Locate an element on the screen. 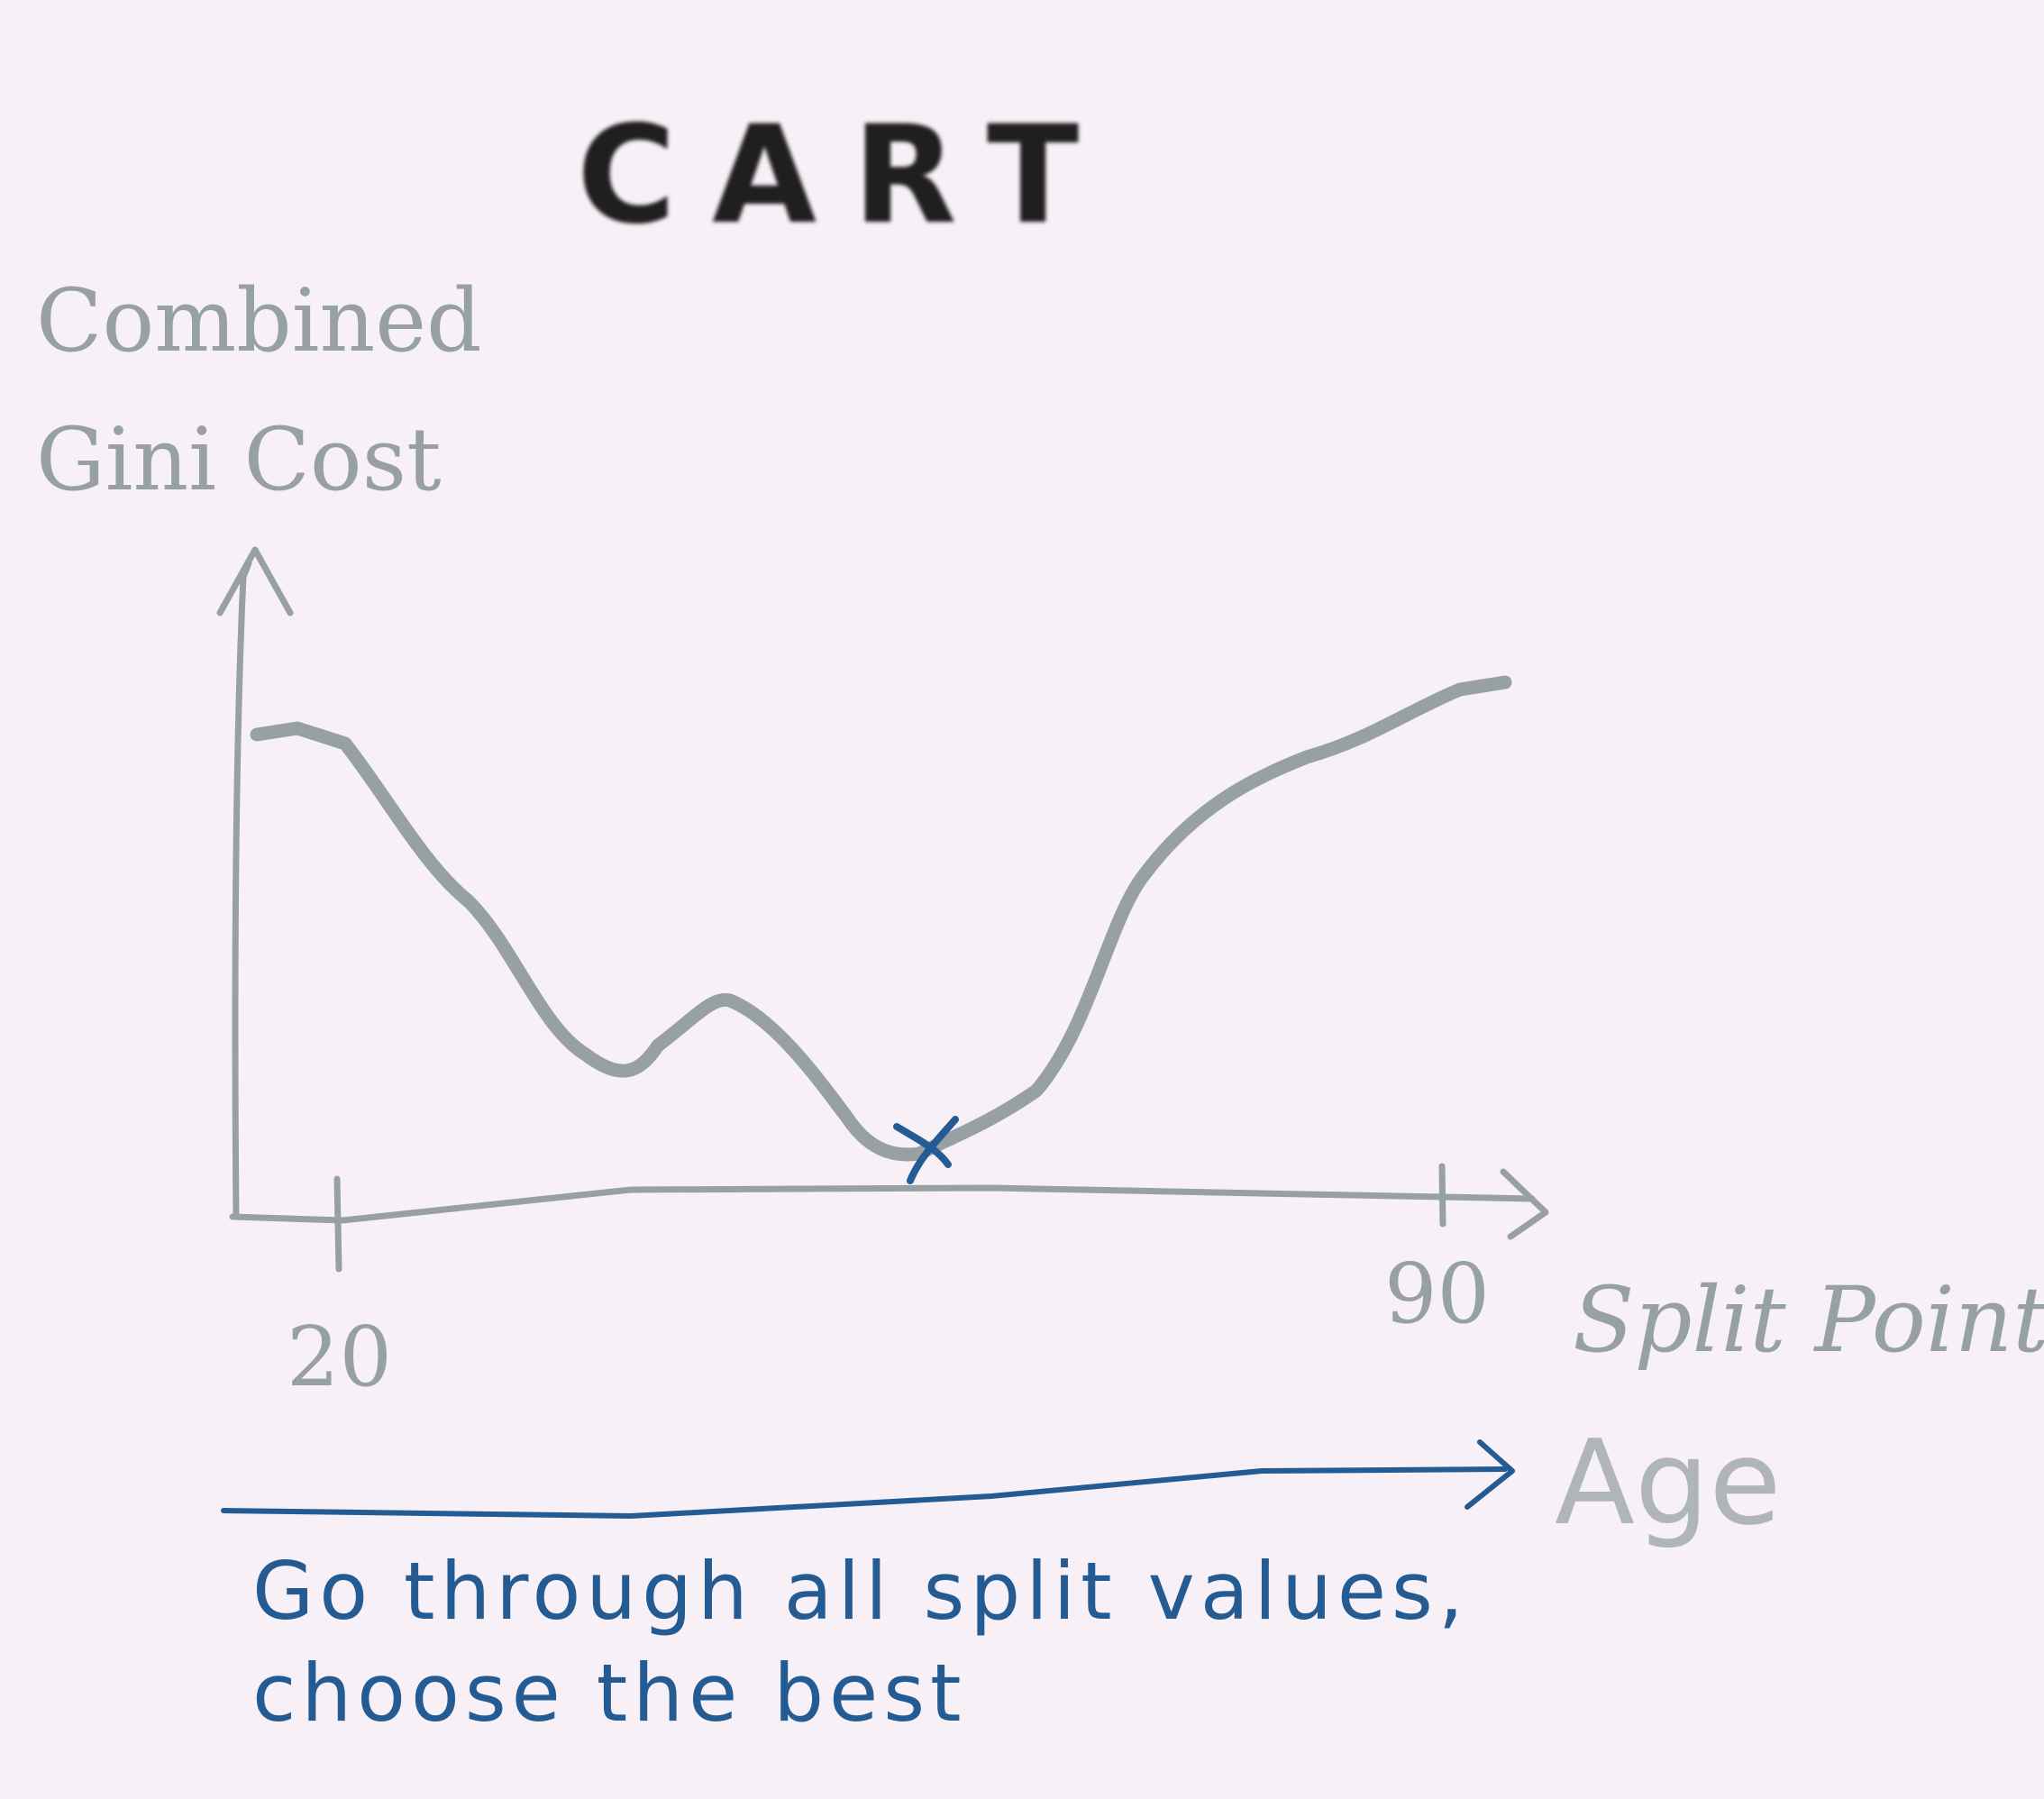  x-axis-label: Split Point is located at coordinates (1808, 1320).